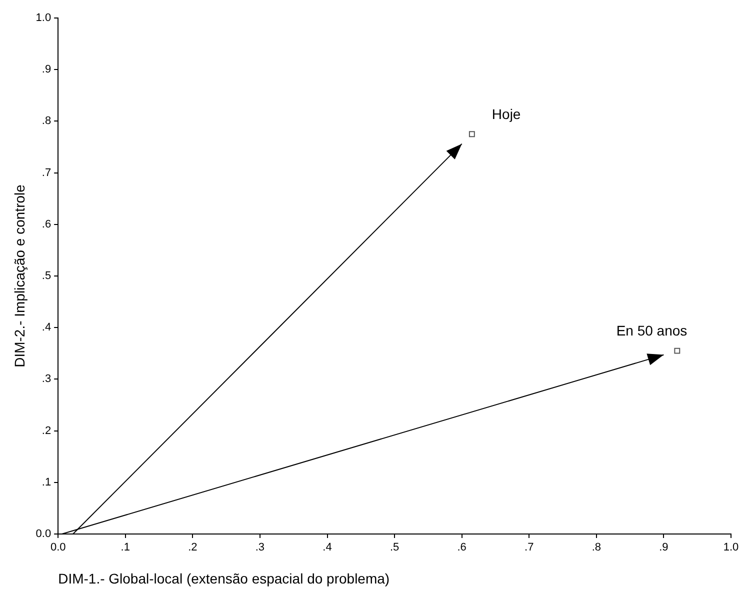 The height and width of the screenshot is (600, 751). What do you see at coordinates (47, 276) in the screenshot?
I see `y-tick-label: .5` at bounding box center [47, 276].